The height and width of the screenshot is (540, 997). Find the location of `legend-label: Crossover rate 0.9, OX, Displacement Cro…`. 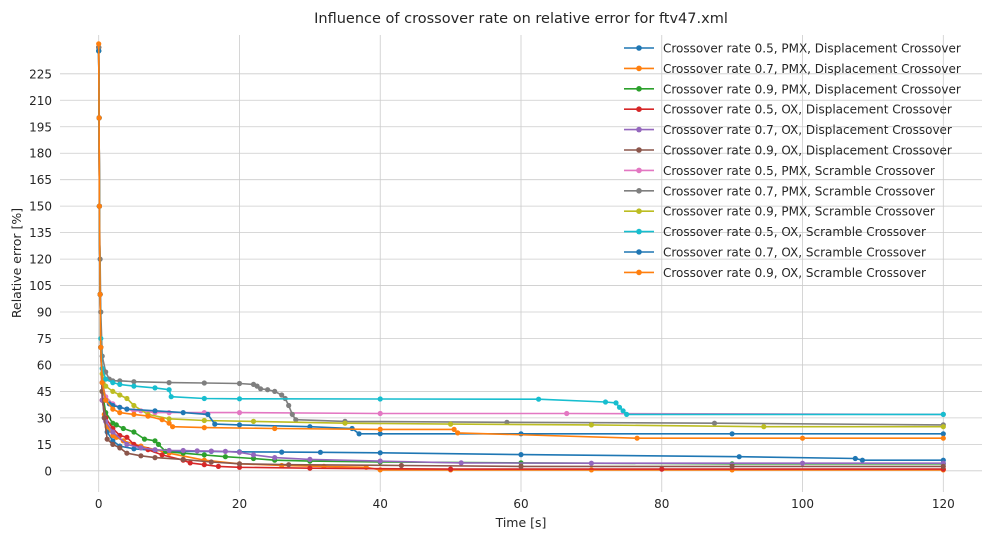

legend-label: Crossover rate 0.9, OX, Displacement Cro… is located at coordinates (807, 151).